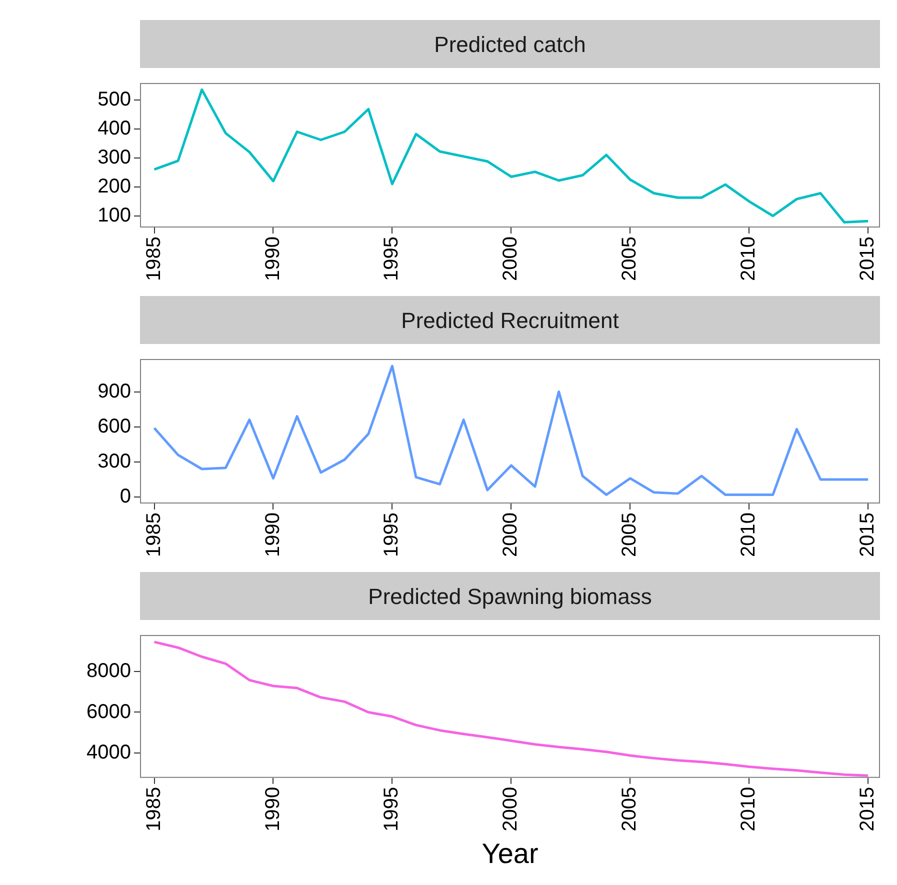 This screenshot has height=885, width=897. Describe the element at coordinates (114, 426) in the screenshot. I see `y-tick-label: 600` at that location.